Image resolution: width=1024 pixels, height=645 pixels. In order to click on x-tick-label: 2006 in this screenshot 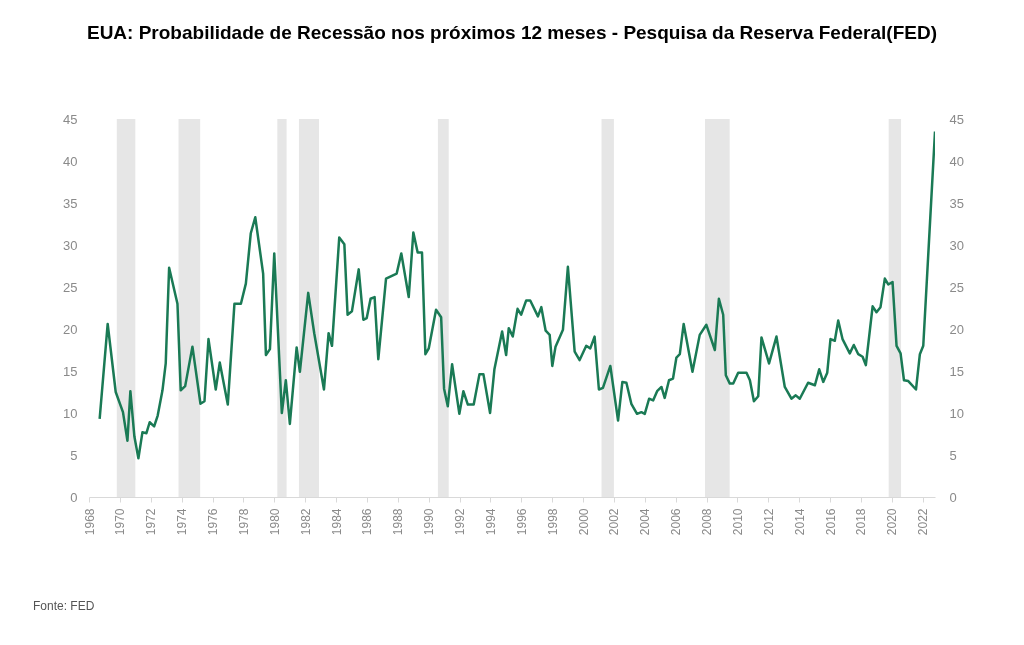, I will do `click(676, 522)`.